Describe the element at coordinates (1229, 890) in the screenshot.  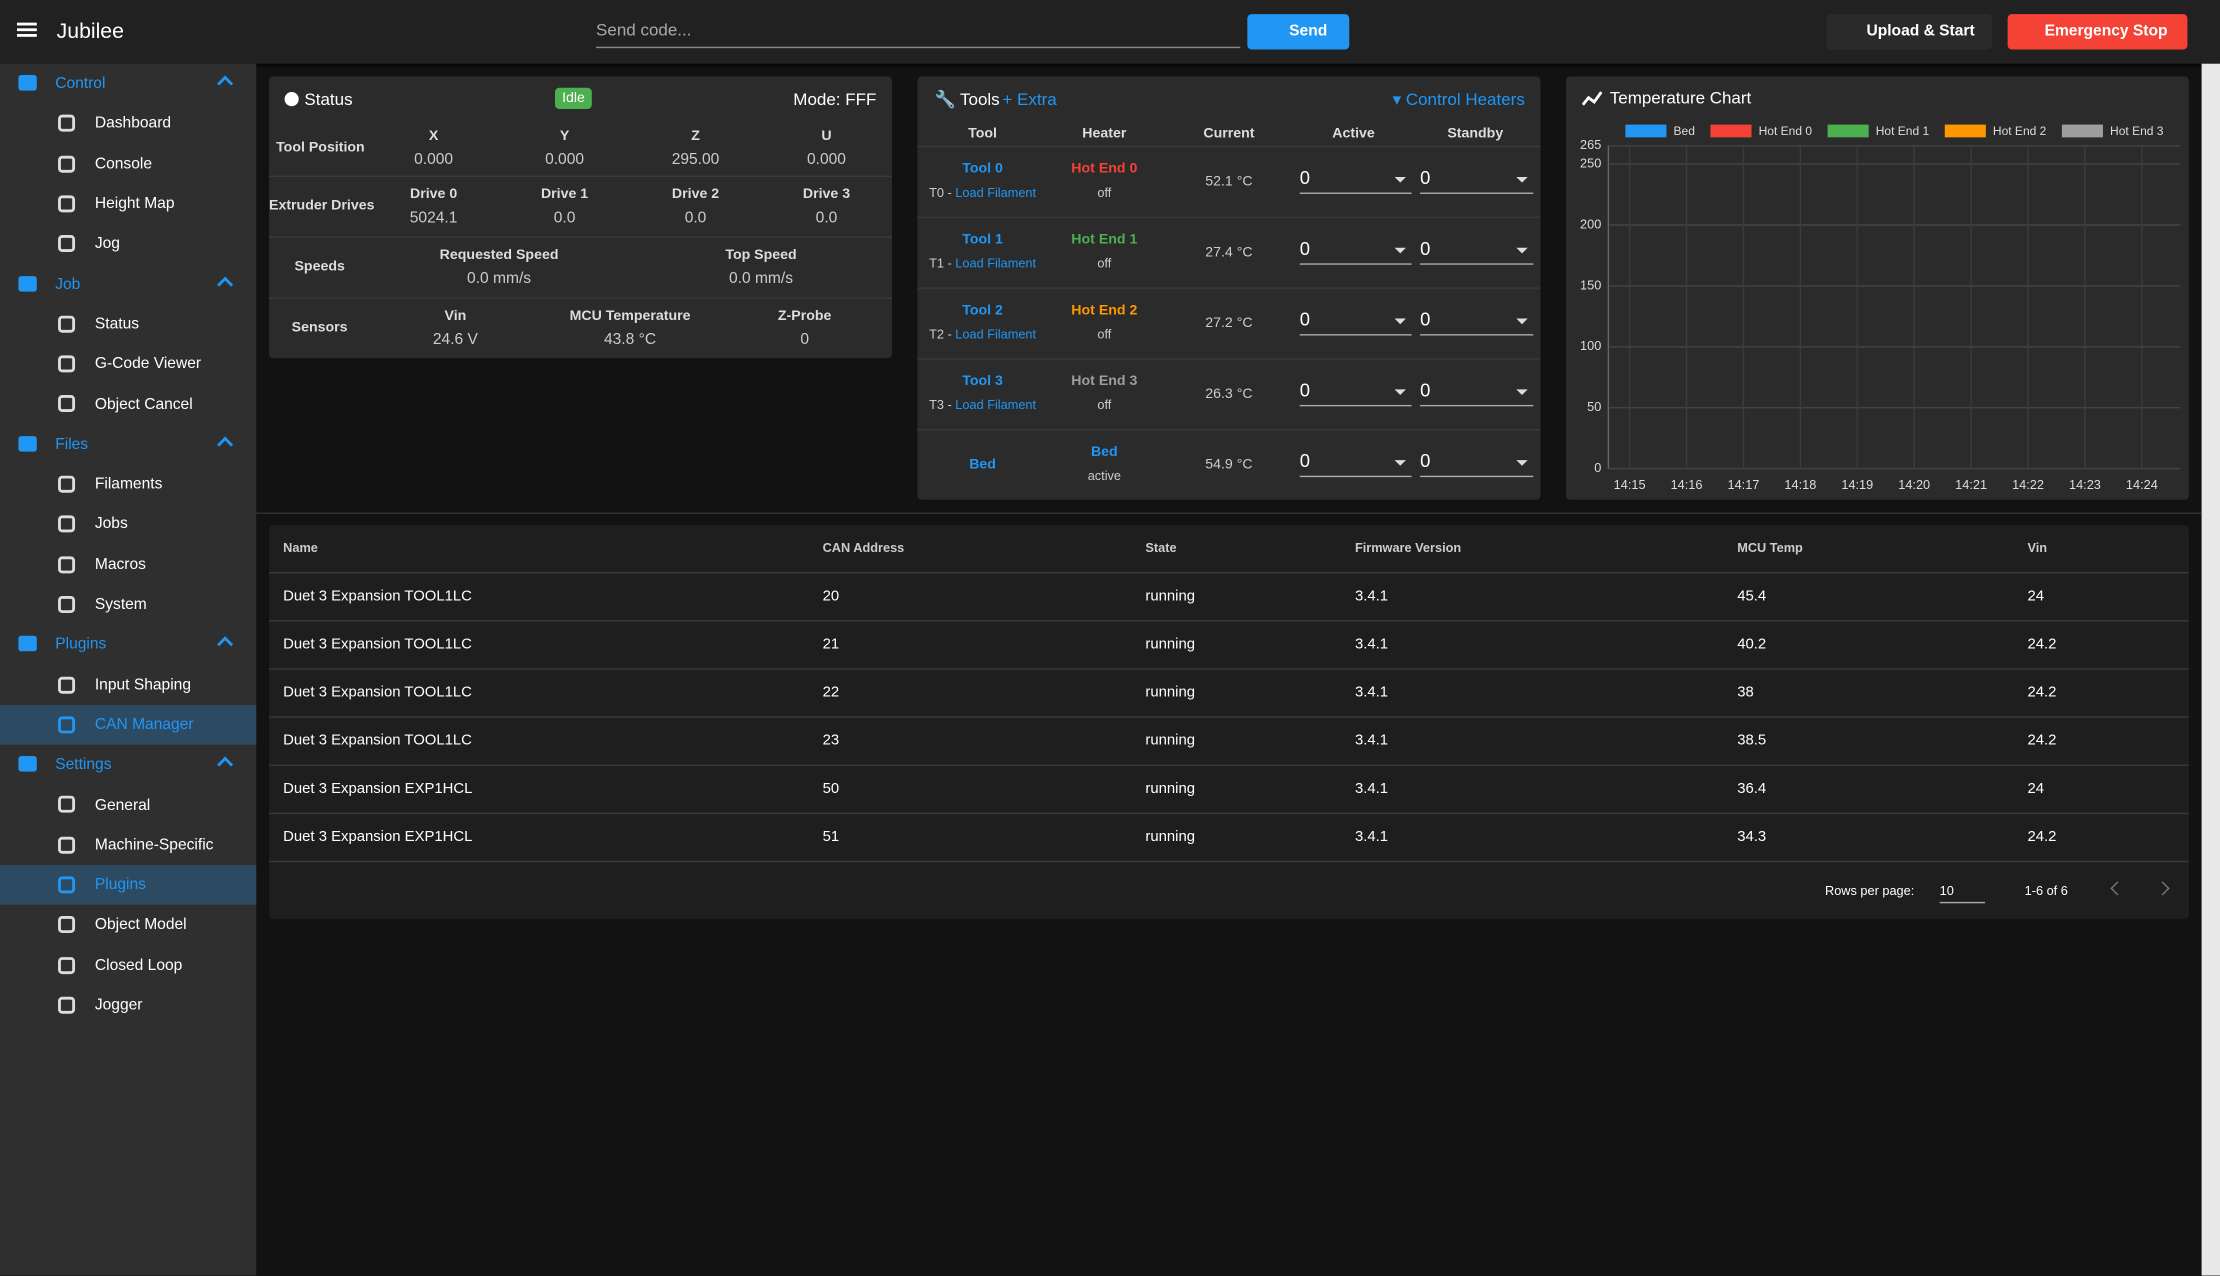
I see `table-footer: Rows per page: 10 1-6 of 6` at that location.